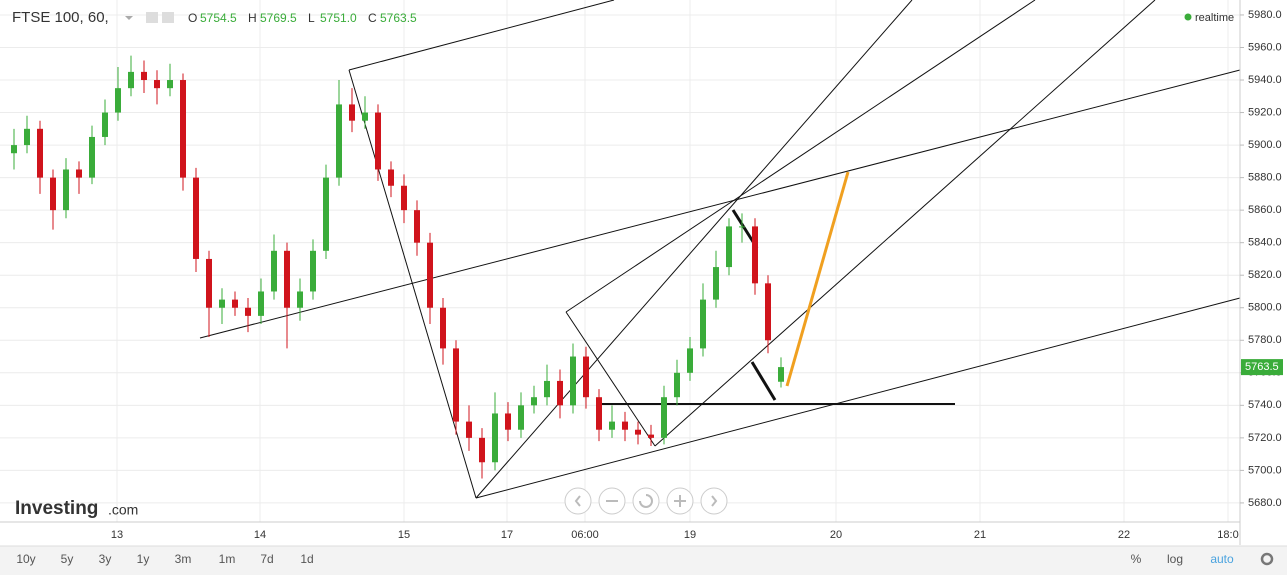 Image resolution: width=1287 pixels, height=580 pixels. Describe the element at coordinates (404, 535) in the screenshot. I see `x-tick-label: 15` at that location.